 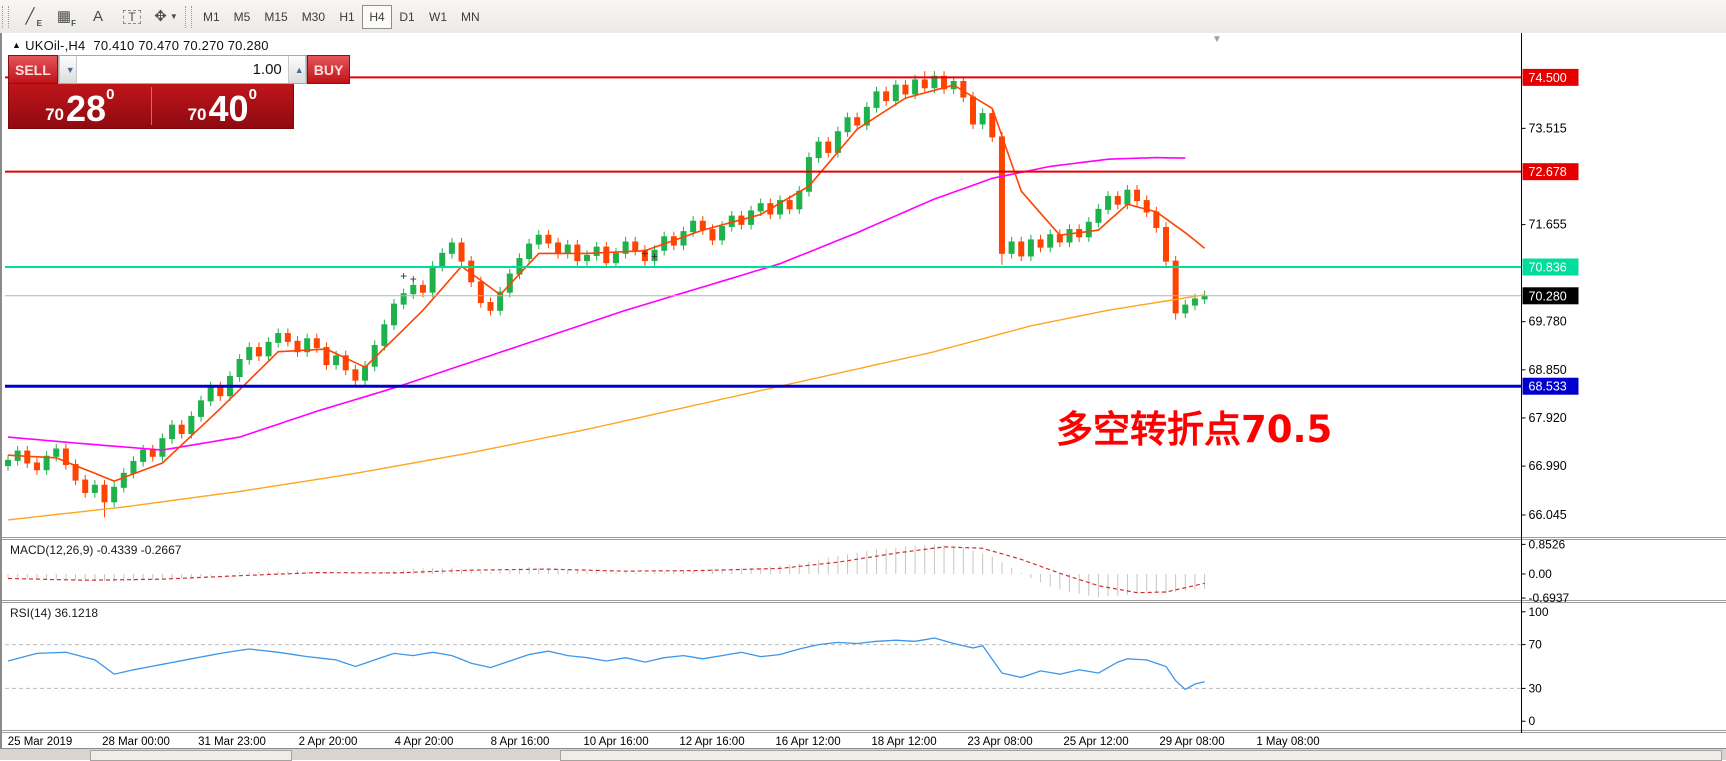 What do you see at coordinates (173, 16) in the screenshot?
I see `objects-tool-dropdown-icon: ▼` at bounding box center [173, 16].